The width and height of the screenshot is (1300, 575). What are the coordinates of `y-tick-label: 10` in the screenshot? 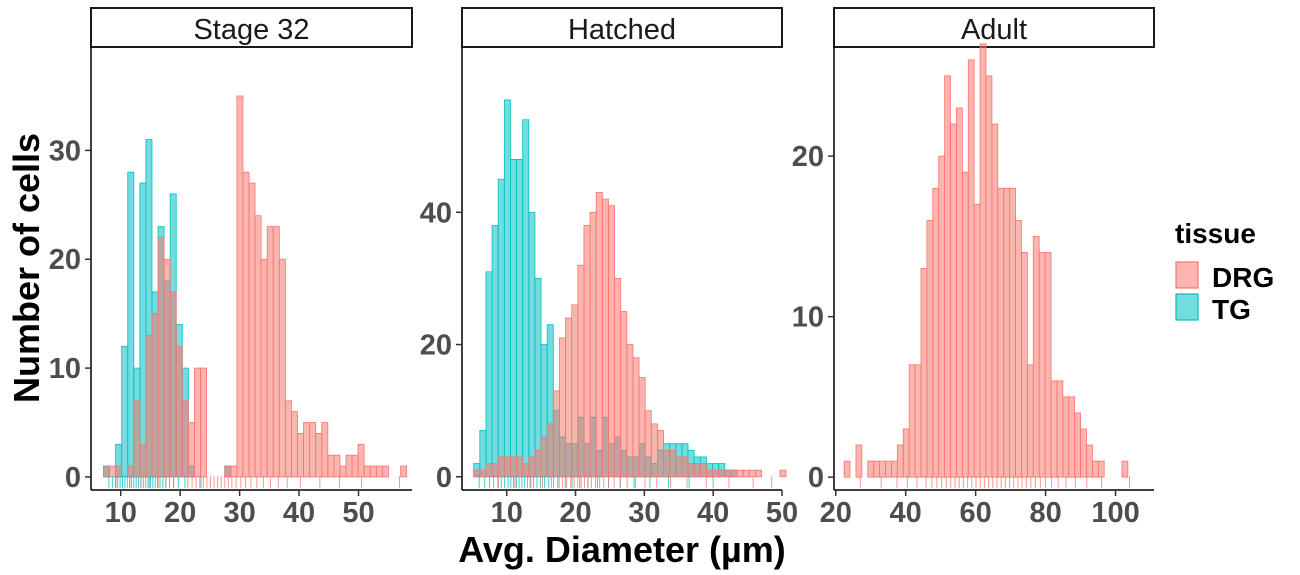 It's located at (65, 369).